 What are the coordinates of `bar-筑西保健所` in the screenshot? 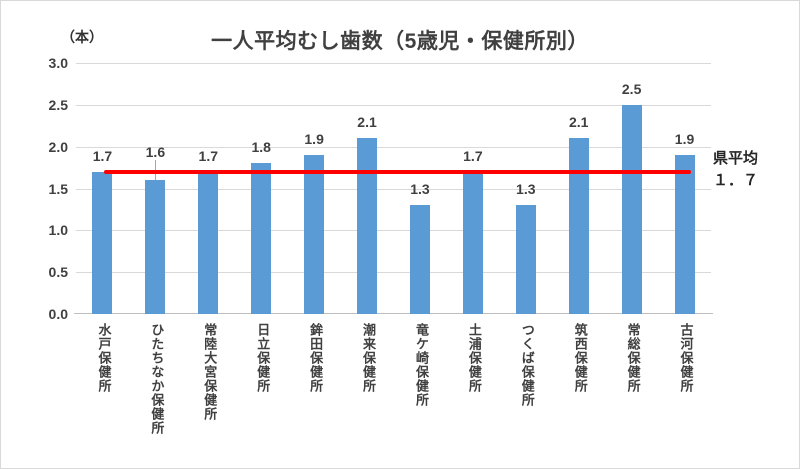 It's located at (578, 226).